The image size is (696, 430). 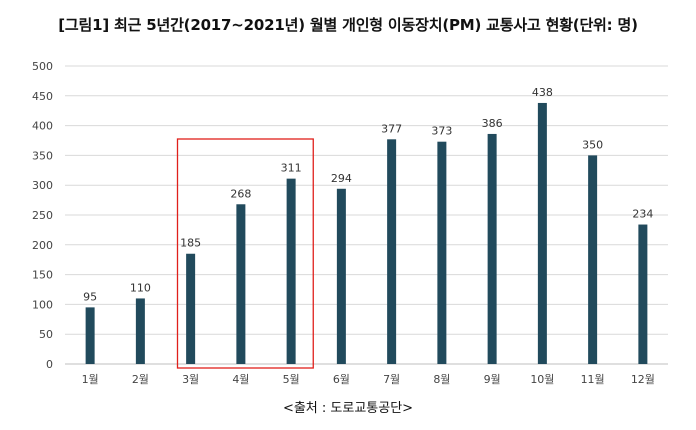 What do you see at coordinates (42, 185) in the screenshot?
I see `y-tick-label: 300` at bounding box center [42, 185].